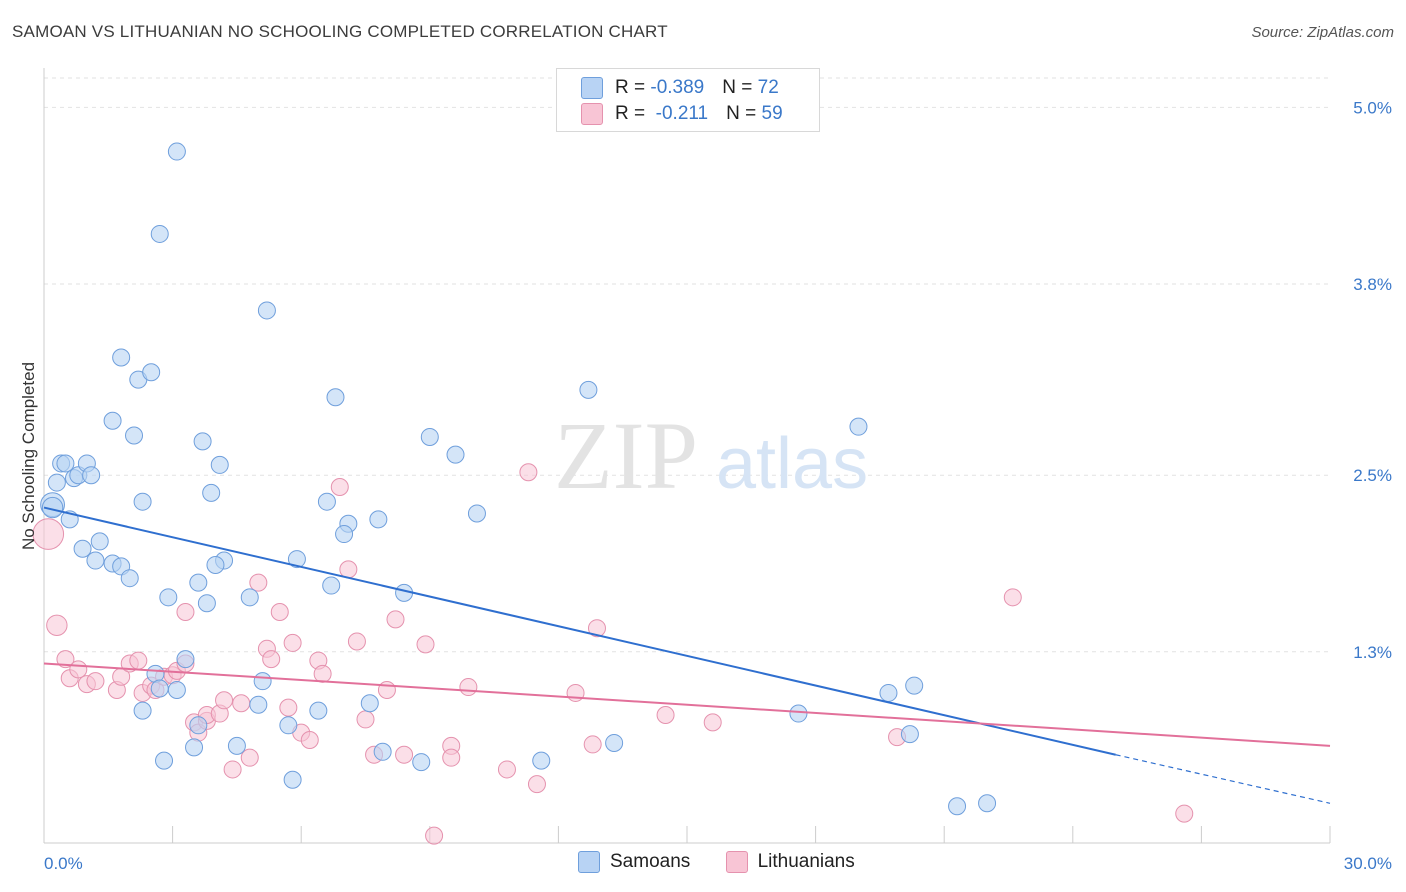  Describe the element at coordinates (1368, 863) in the screenshot. I see `x-tick-label: 30.0%` at that location.